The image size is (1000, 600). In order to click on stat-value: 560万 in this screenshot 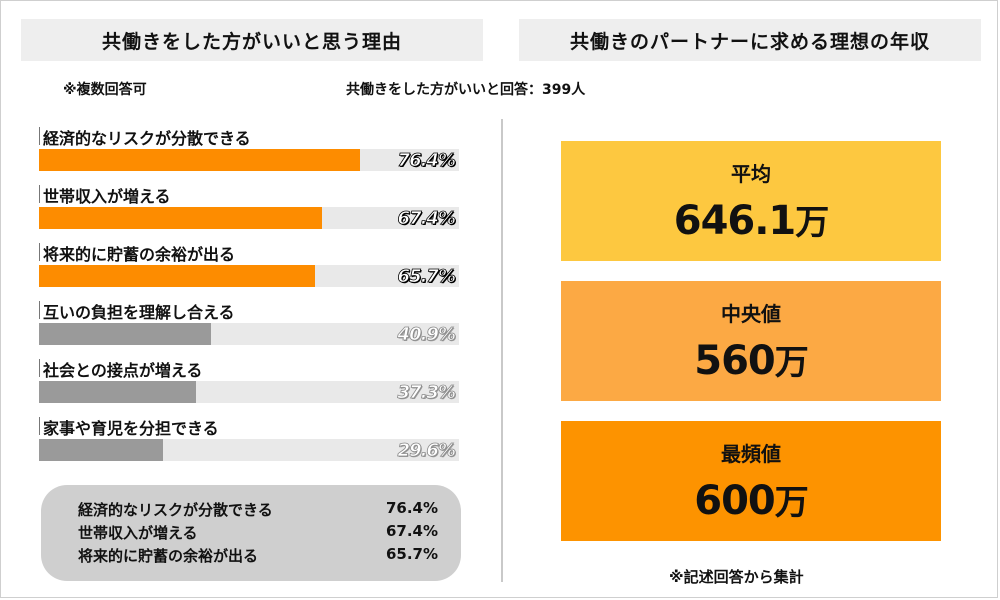, I will do `click(751, 359)`.